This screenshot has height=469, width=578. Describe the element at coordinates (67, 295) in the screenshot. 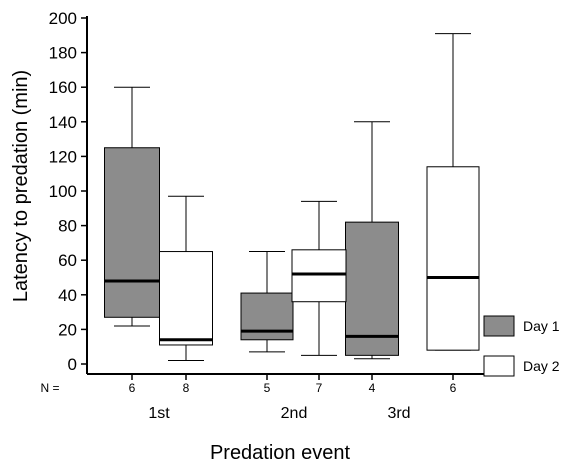

I see `y-tick-label: 40` at that location.